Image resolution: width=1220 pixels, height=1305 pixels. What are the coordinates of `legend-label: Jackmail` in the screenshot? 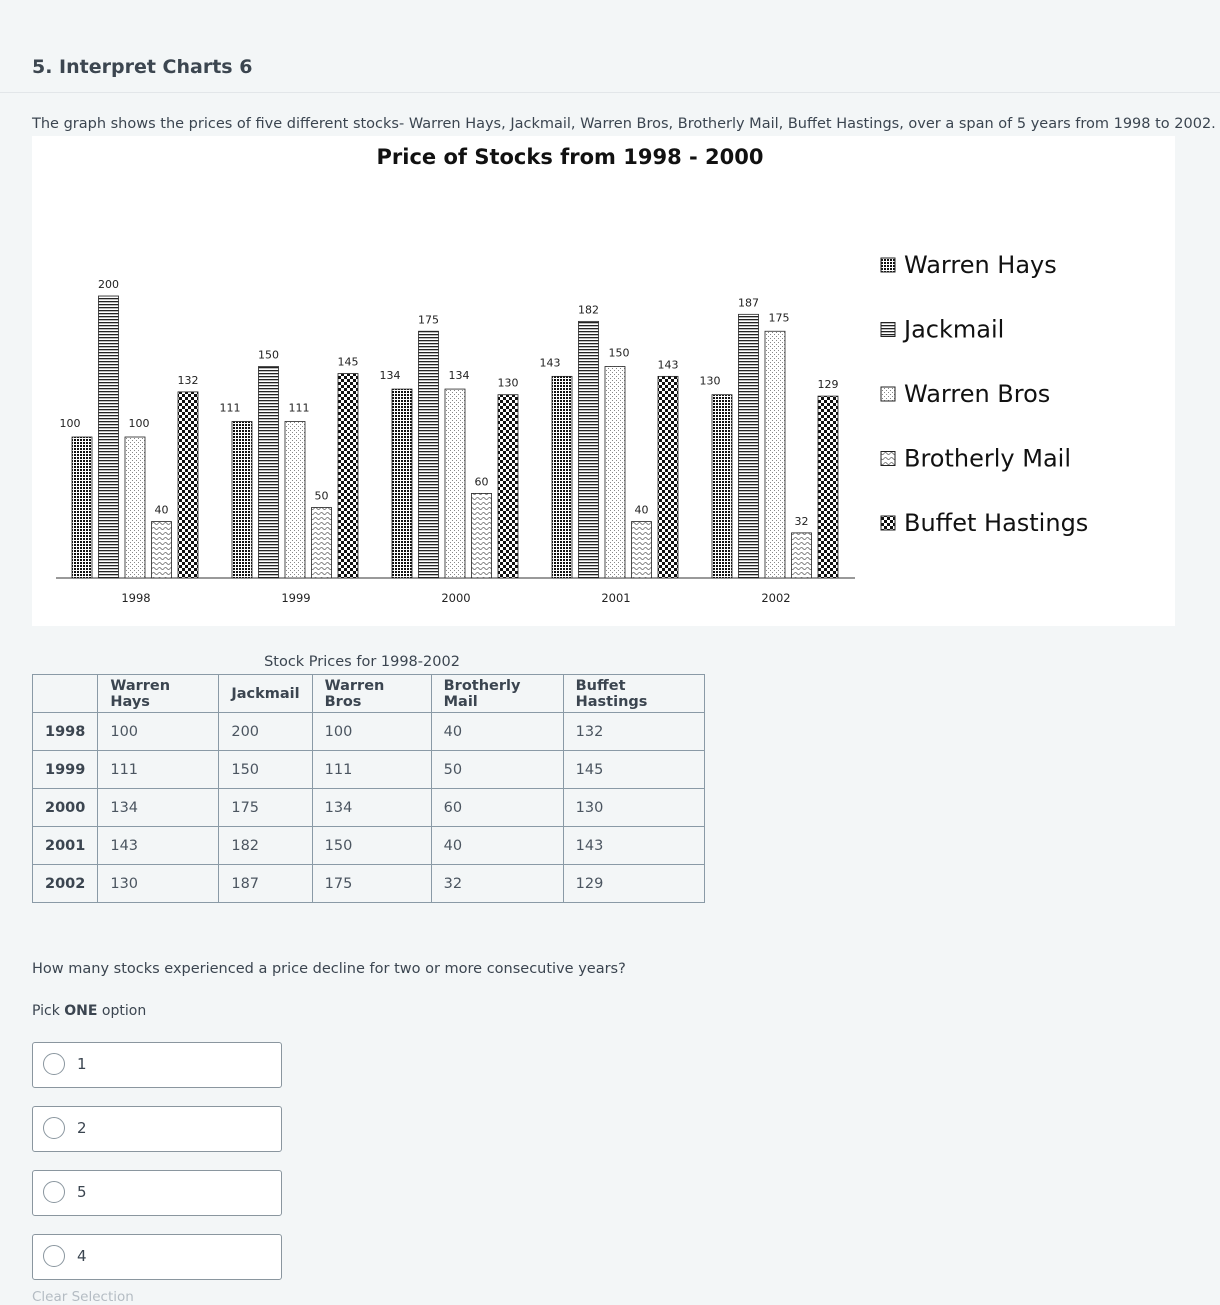 It's located at (953, 330).